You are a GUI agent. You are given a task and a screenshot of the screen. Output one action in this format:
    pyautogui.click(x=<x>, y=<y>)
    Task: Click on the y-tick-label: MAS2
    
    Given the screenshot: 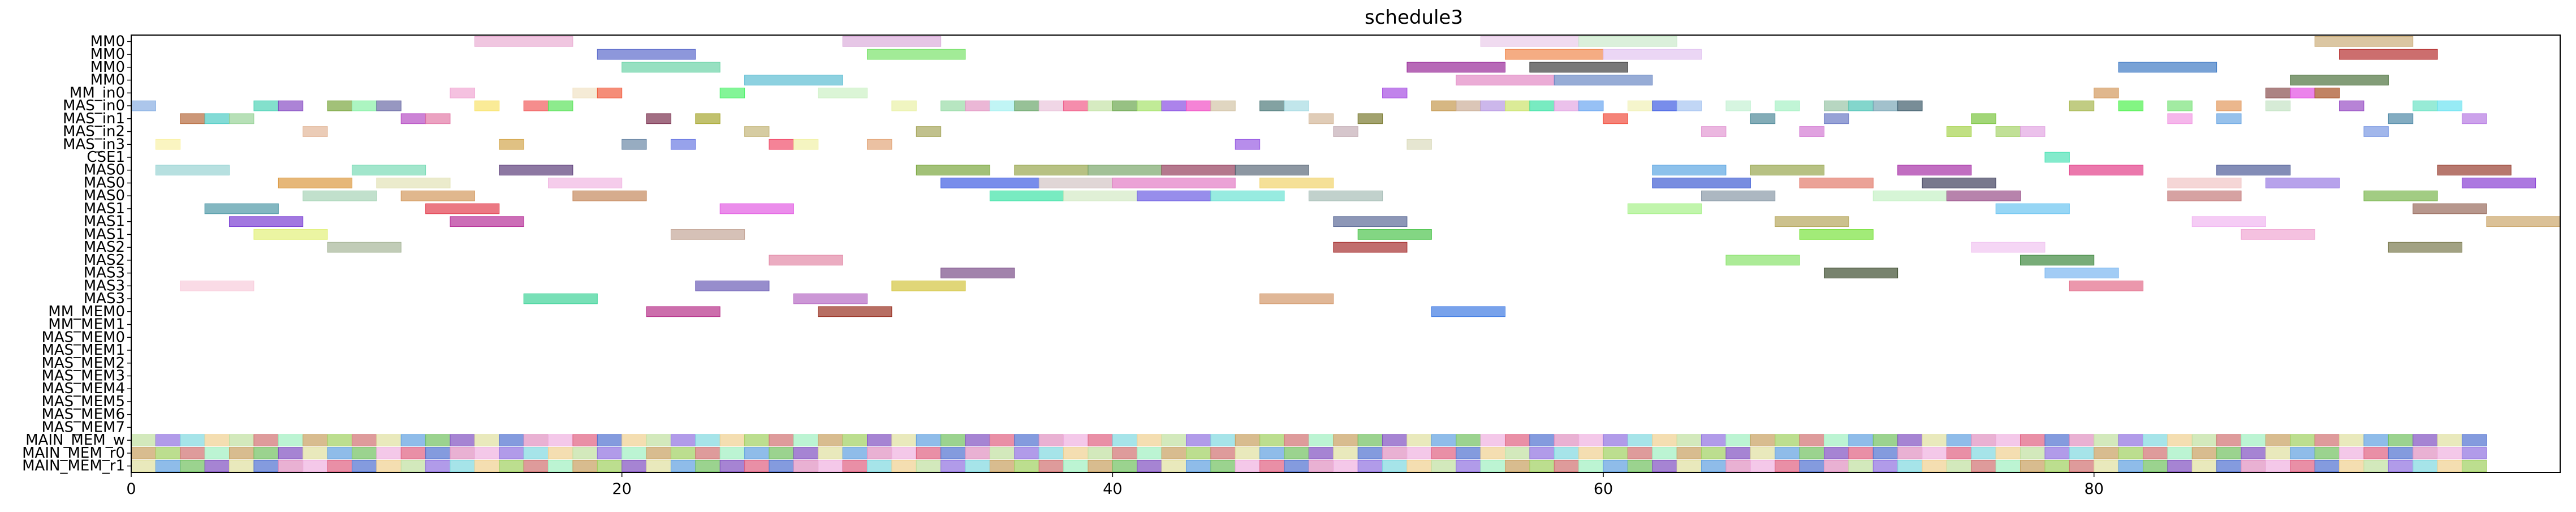 What is the action you would take?
    pyautogui.click(x=105, y=260)
    